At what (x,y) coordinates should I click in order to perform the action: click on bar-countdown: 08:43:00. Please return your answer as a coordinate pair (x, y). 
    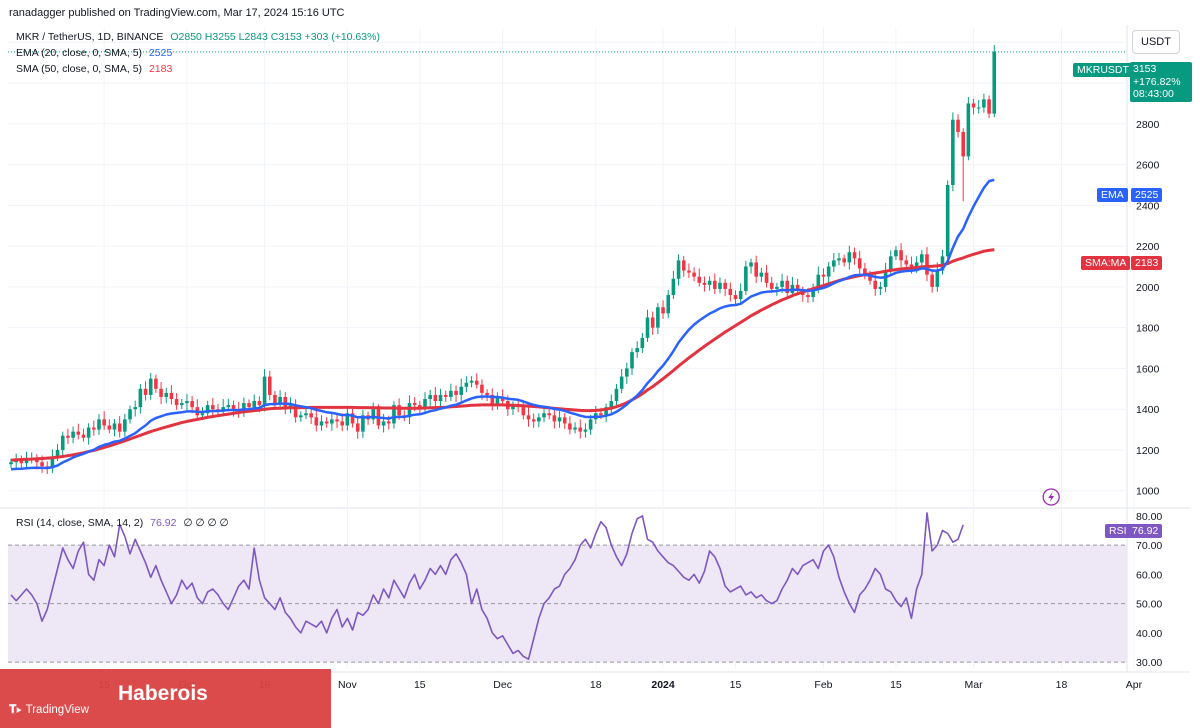
    Looking at the image, I should click on (1153, 94).